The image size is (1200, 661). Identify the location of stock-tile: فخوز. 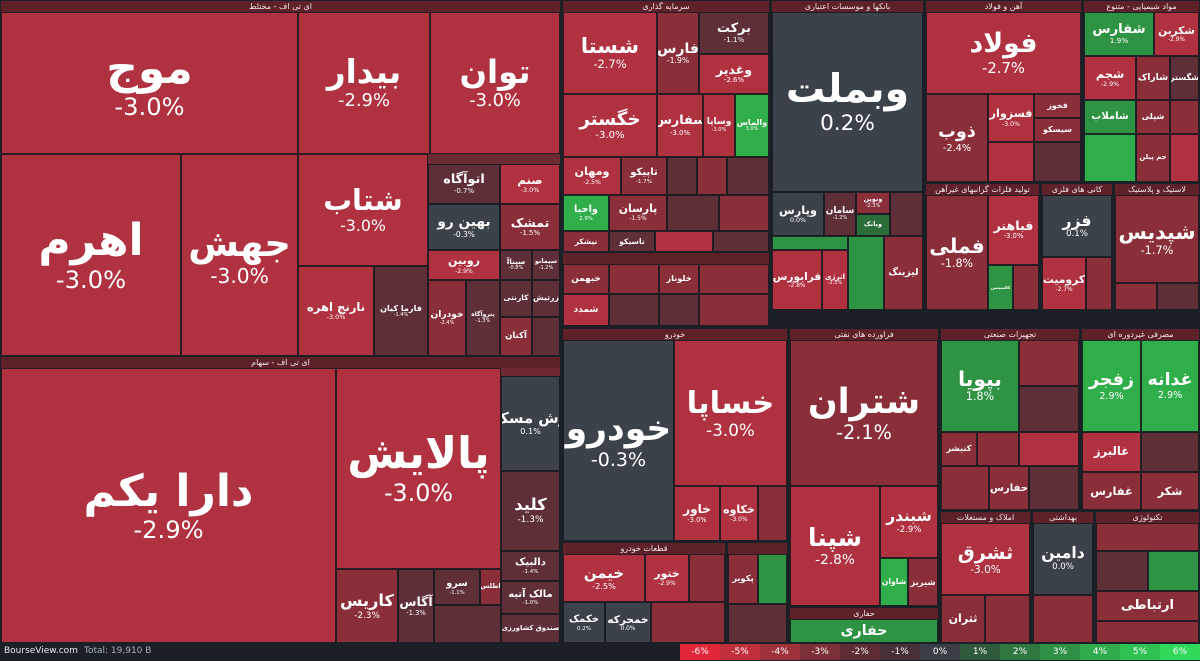
(1057, 106).